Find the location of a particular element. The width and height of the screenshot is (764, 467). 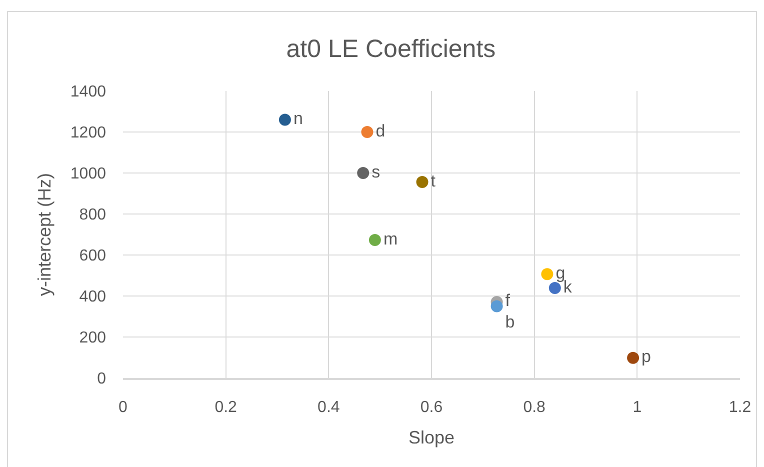

series-label: k is located at coordinates (567, 286).